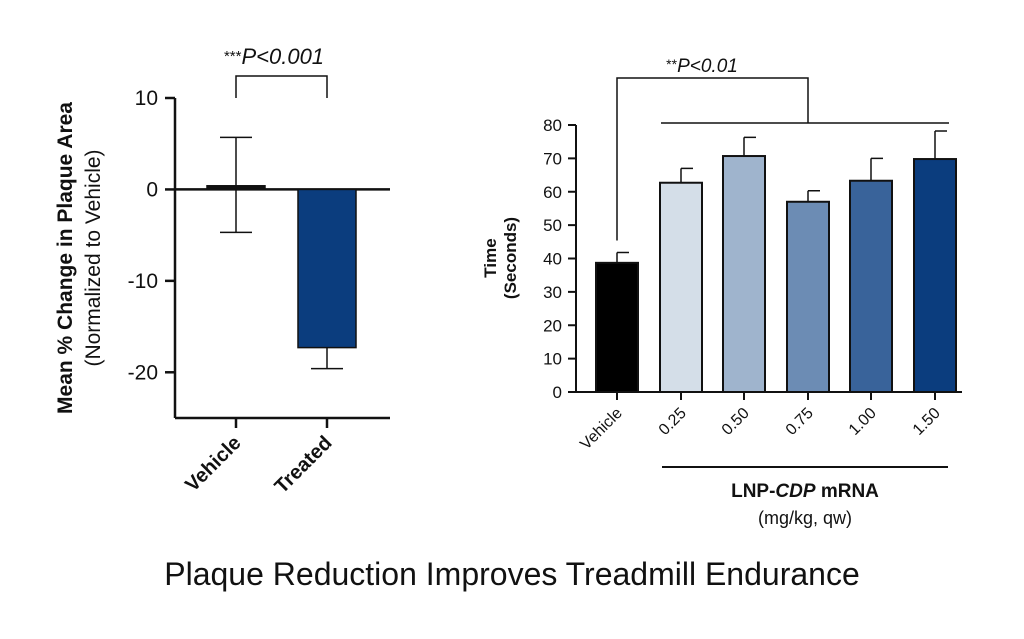 This screenshot has height=639, width=1024. Describe the element at coordinates (760, 429) in the screenshot. I see `right-x-axis-labels: Vehicle 0.25 0.50 0.75 1.00 1.50` at that location.